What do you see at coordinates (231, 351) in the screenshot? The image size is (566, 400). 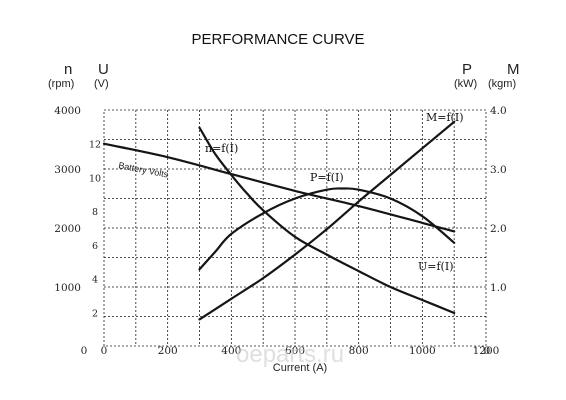 I see `x-tick-label: 400` at bounding box center [231, 351].